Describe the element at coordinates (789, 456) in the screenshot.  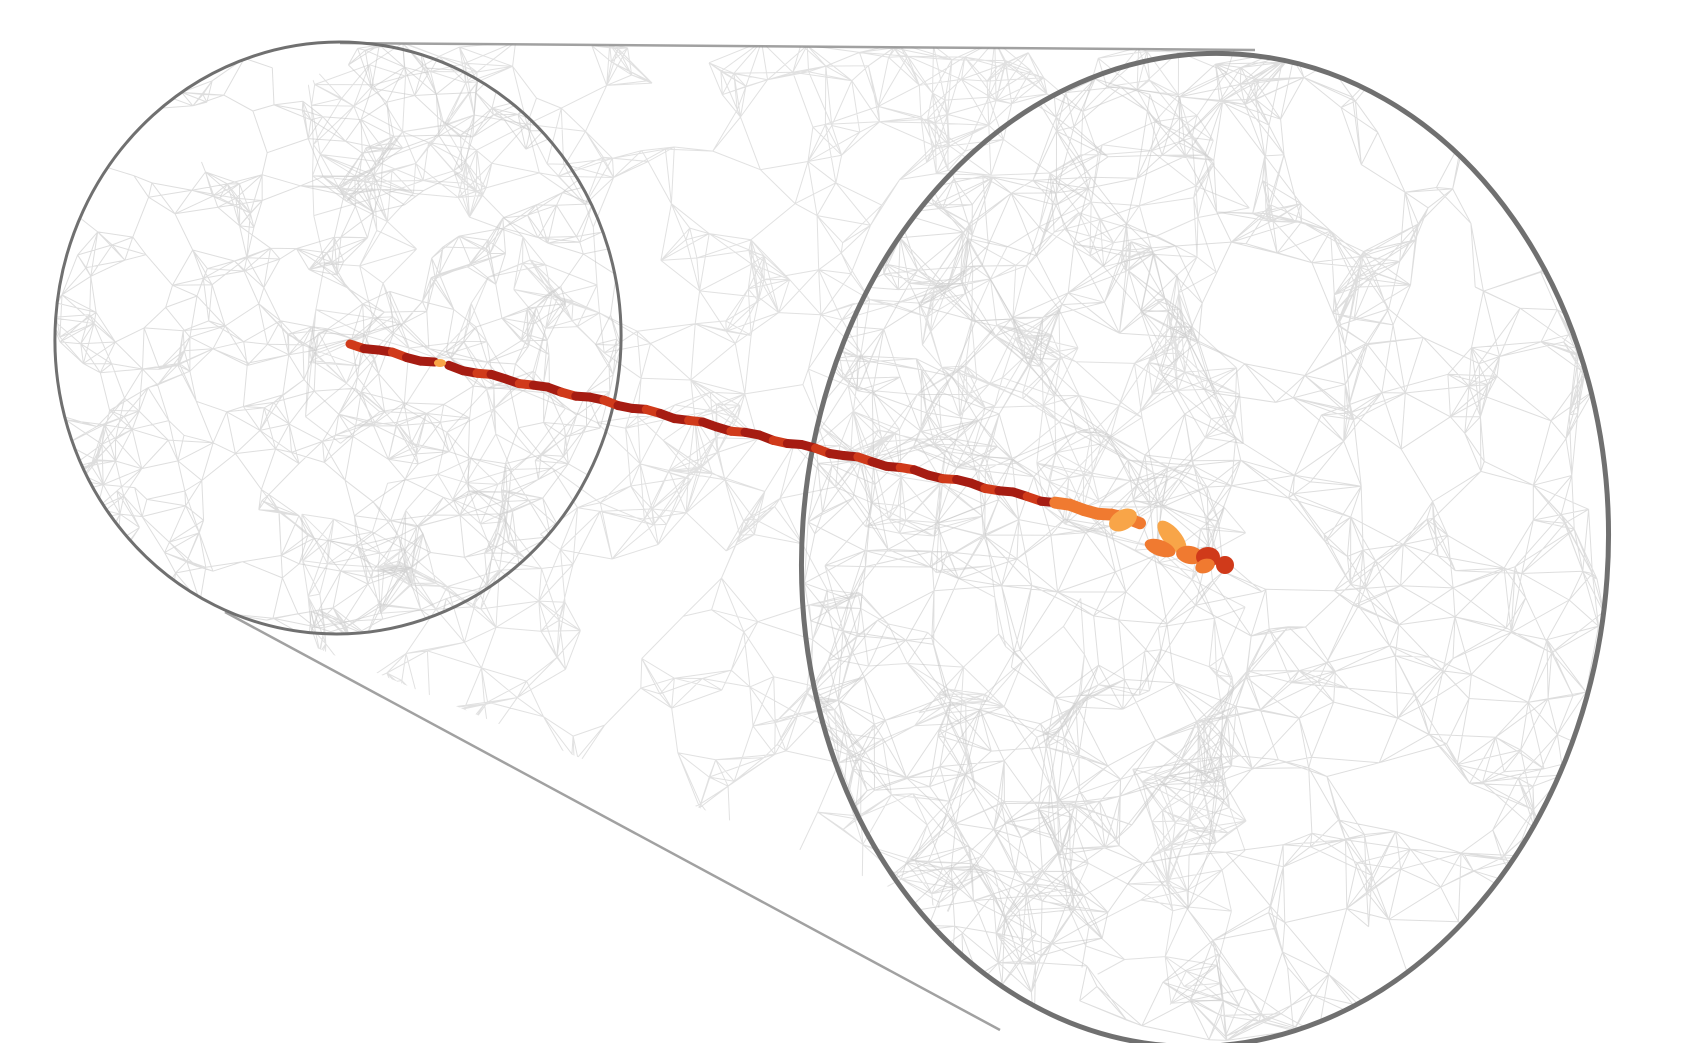
I see `particle-track` at that location.